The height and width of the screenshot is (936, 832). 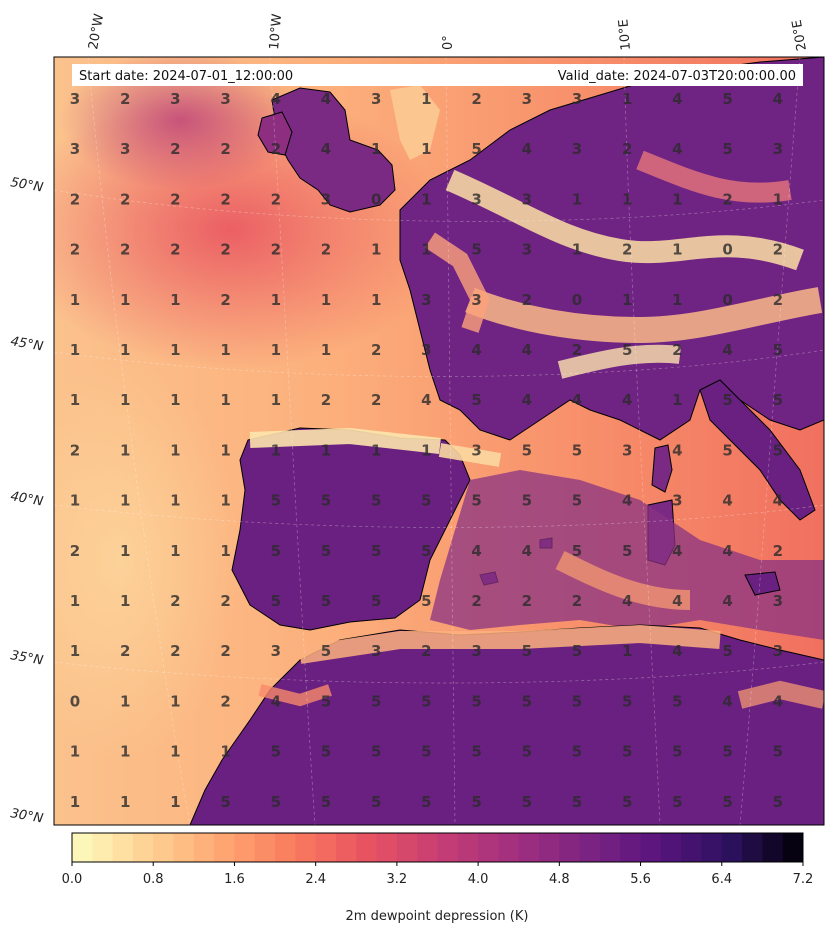 What do you see at coordinates (376, 199) in the screenshot?
I see `grid-value: 0` at bounding box center [376, 199].